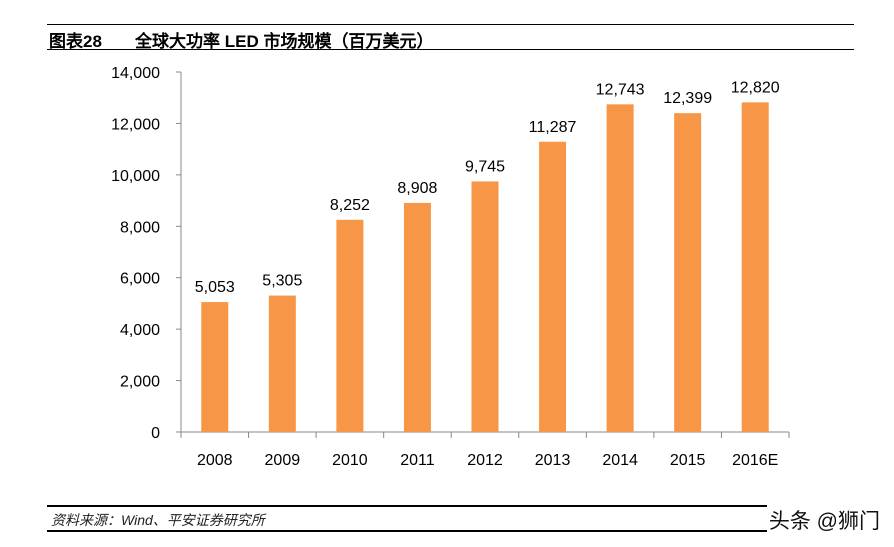 Image resolution: width=894 pixels, height=547 pixels. I want to click on y-tick-label: 14,000, so click(135, 73).